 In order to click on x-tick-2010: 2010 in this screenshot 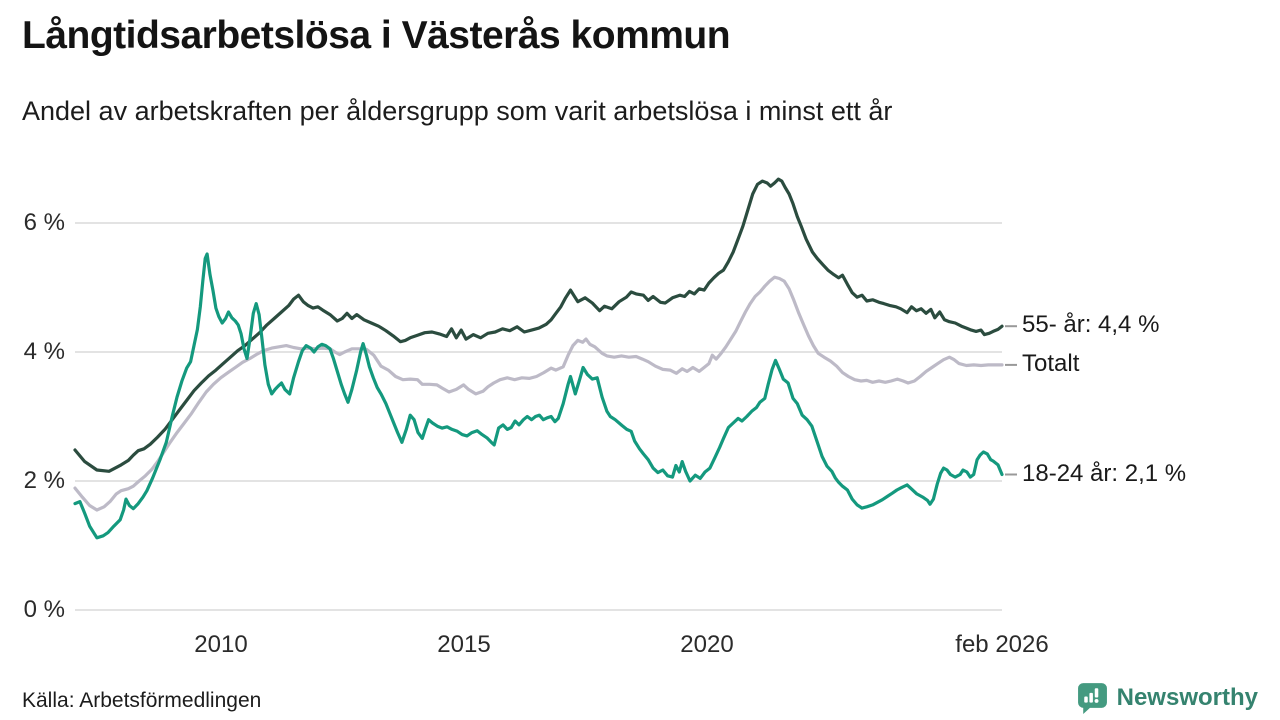, I will do `click(221, 644)`.